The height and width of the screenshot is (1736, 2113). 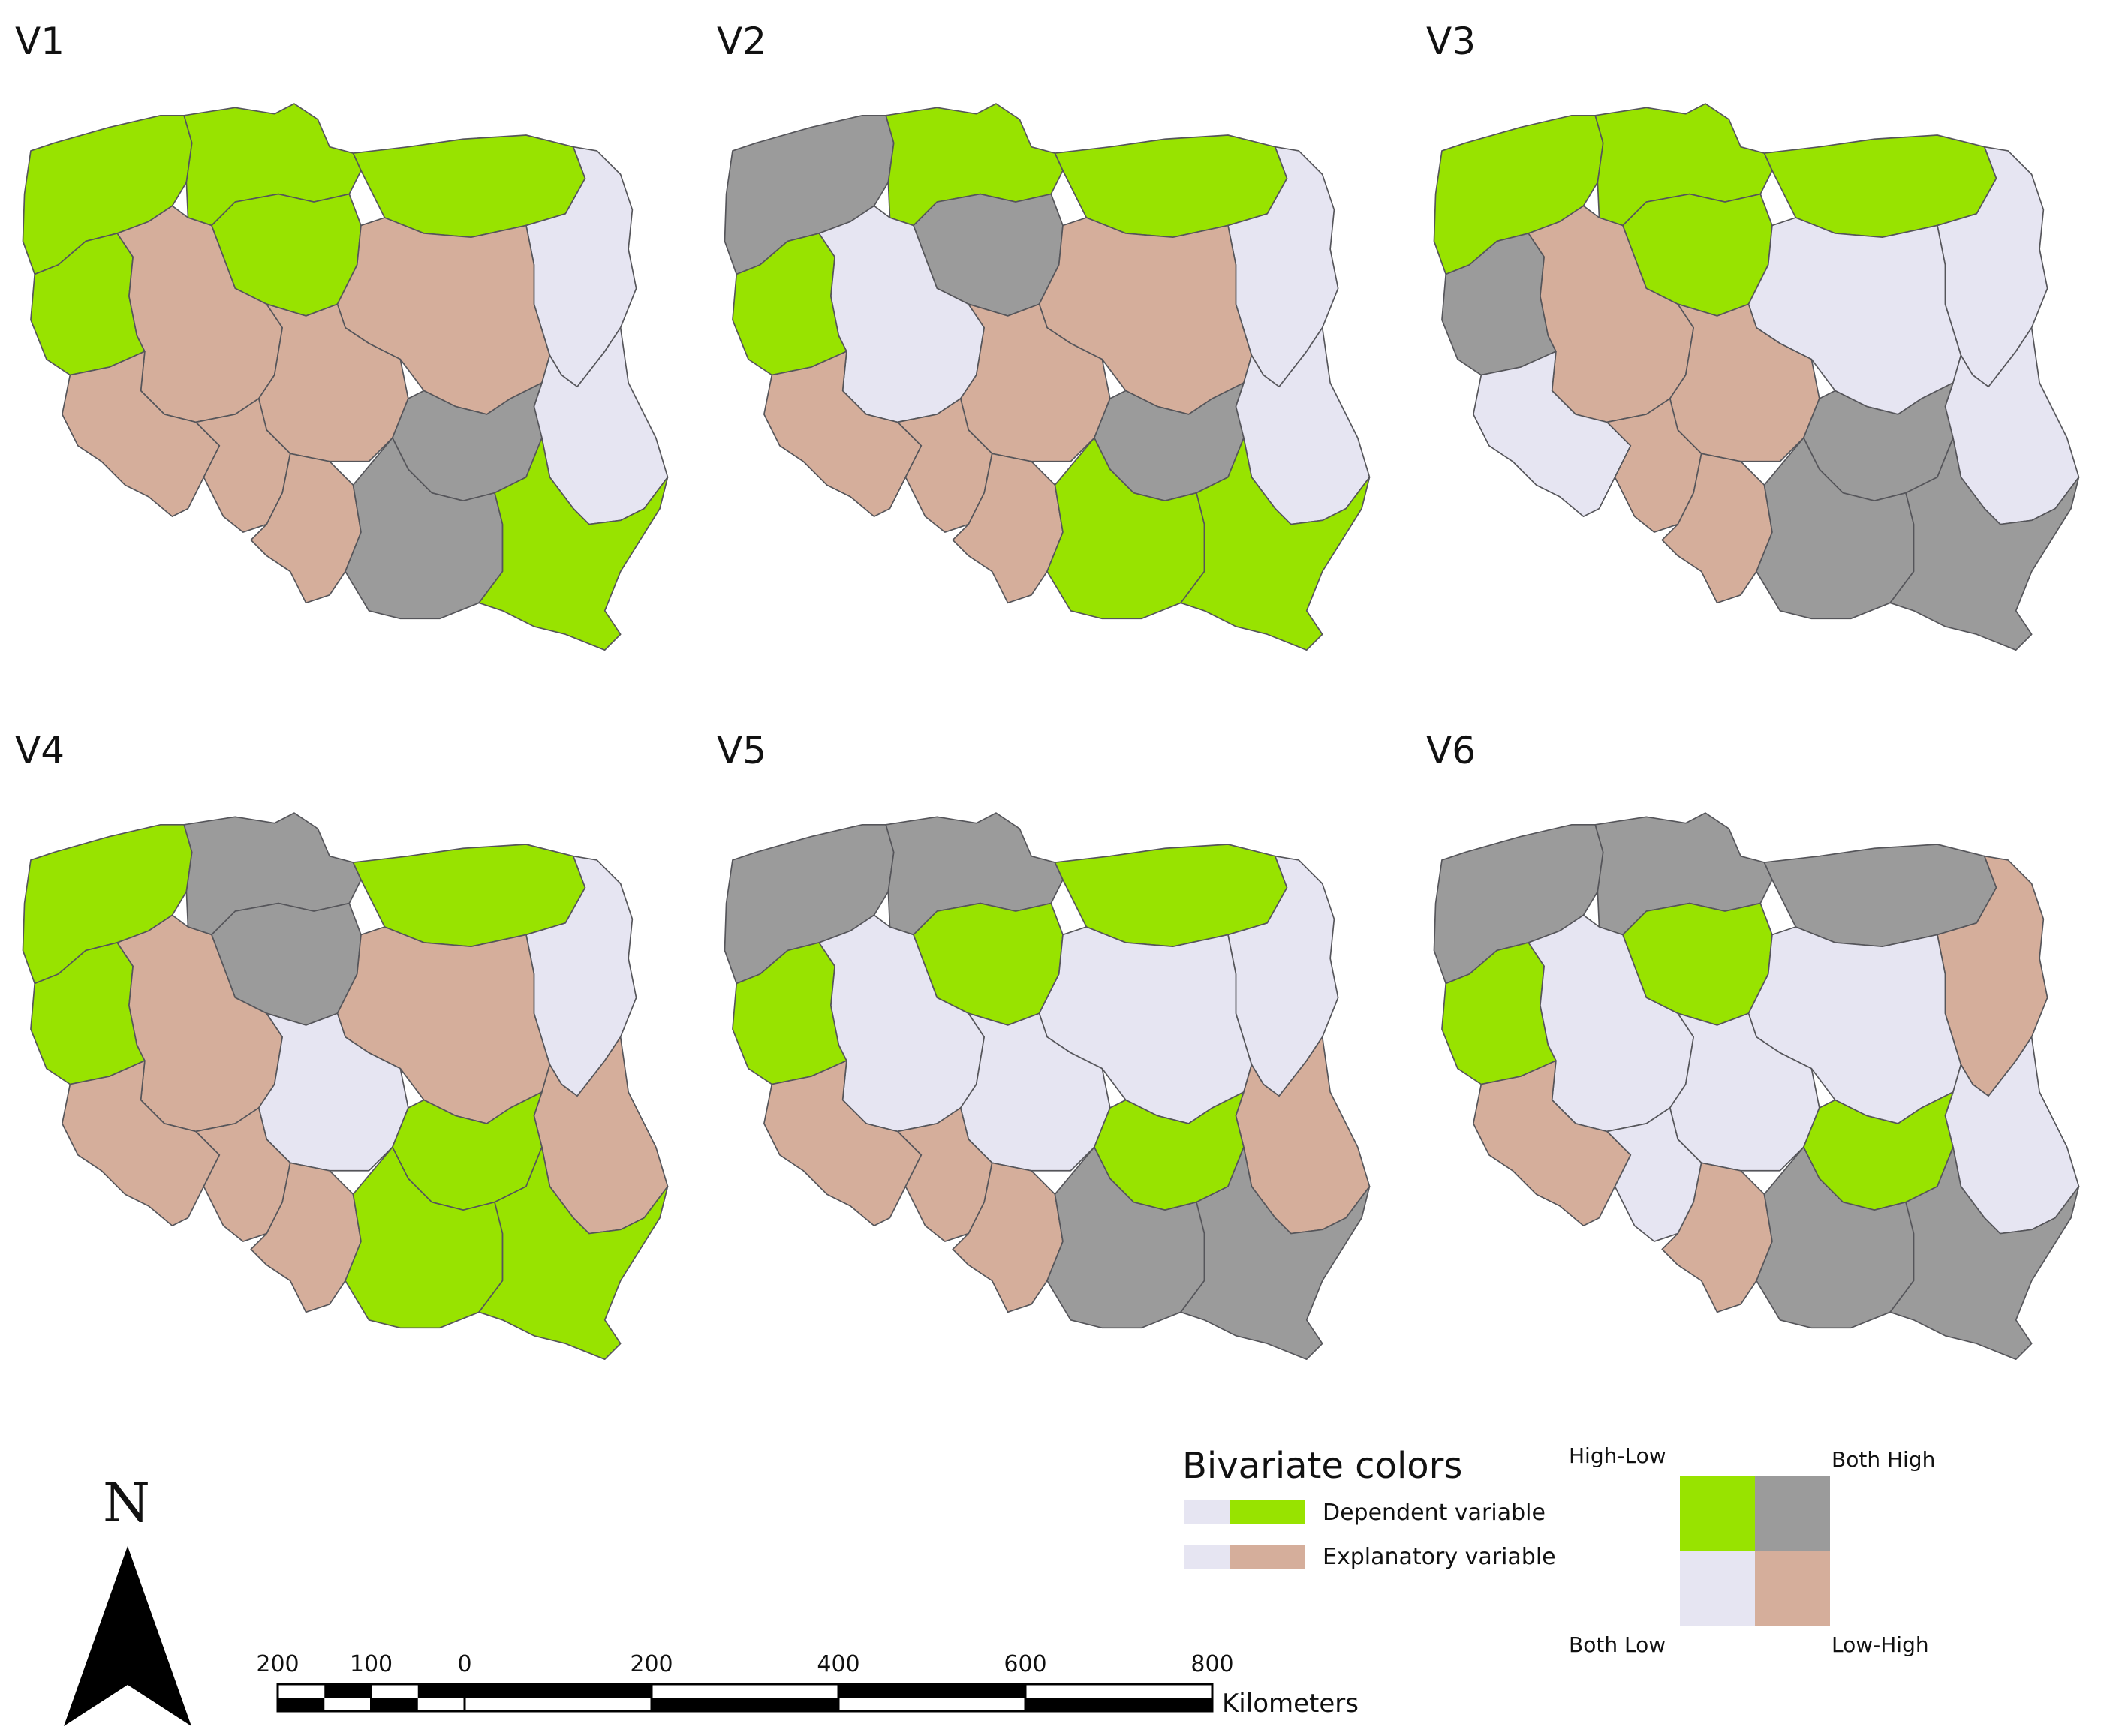 I want to click on legend-row-explanatory: Explanatory variable, so click(x=1370, y=1557).